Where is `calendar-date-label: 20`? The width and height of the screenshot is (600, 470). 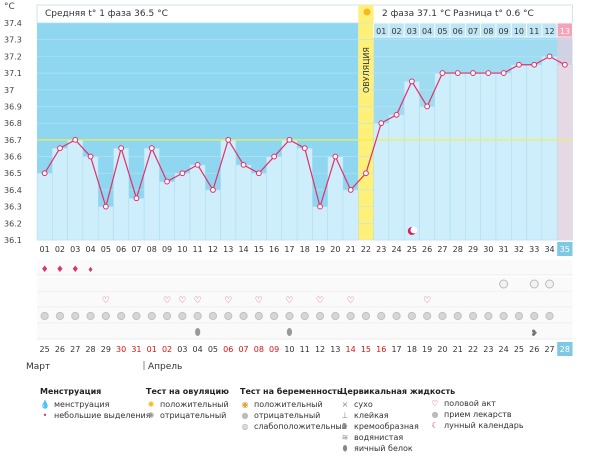 calendar-date-label: 20 is located at coordinates (442, 349).